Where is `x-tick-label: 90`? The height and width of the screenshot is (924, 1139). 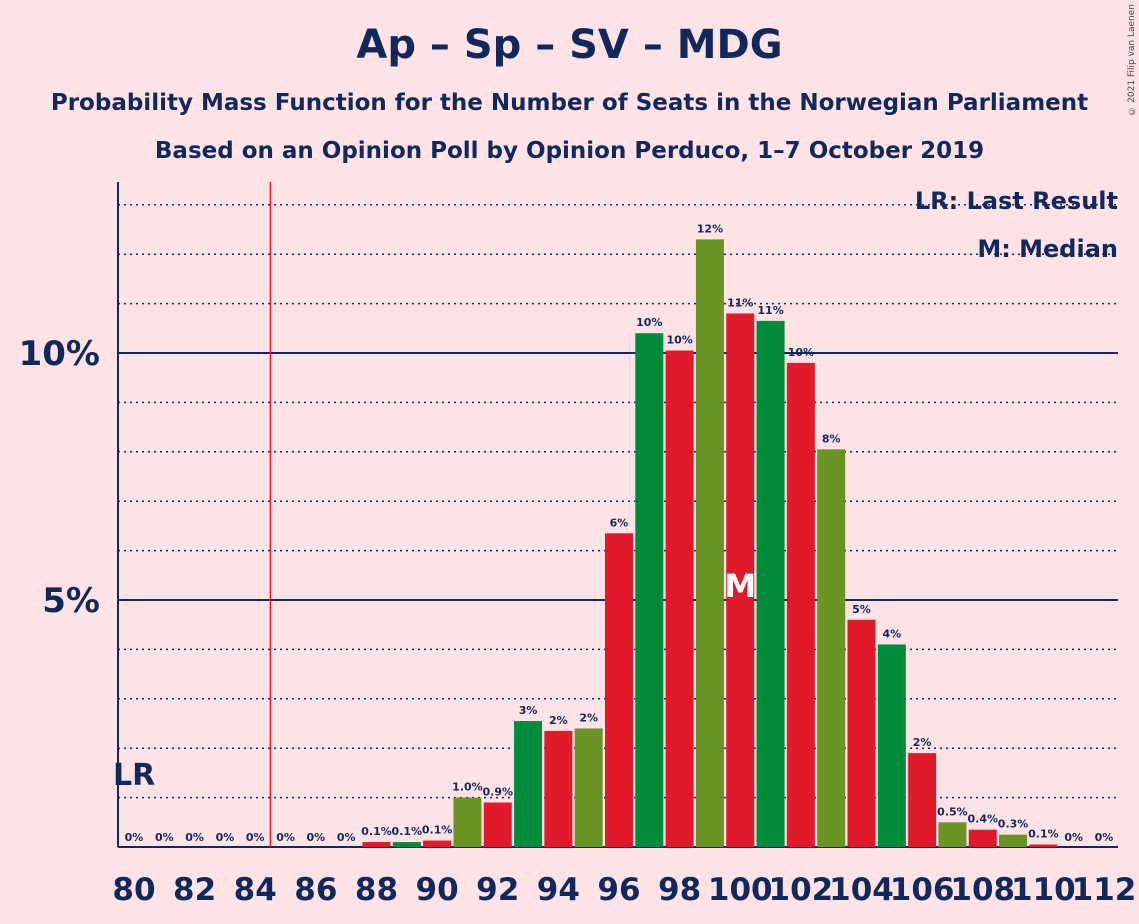
x-tick-label: 90 is located at coordinates (437, 890).